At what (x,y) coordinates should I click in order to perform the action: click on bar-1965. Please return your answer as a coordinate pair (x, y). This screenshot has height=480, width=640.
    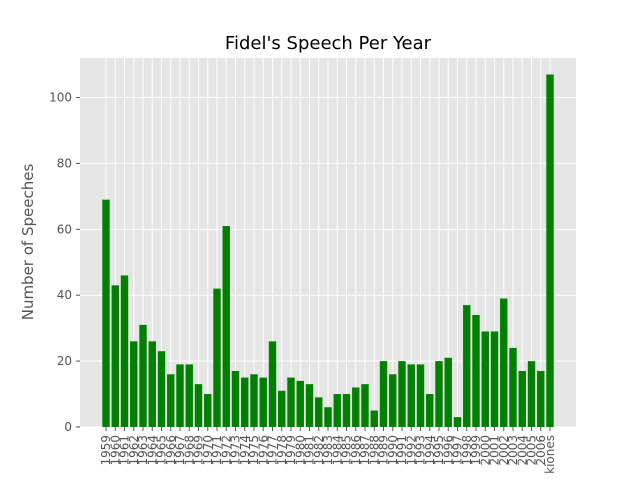
    Looking at the image, I should click on (161, 389).